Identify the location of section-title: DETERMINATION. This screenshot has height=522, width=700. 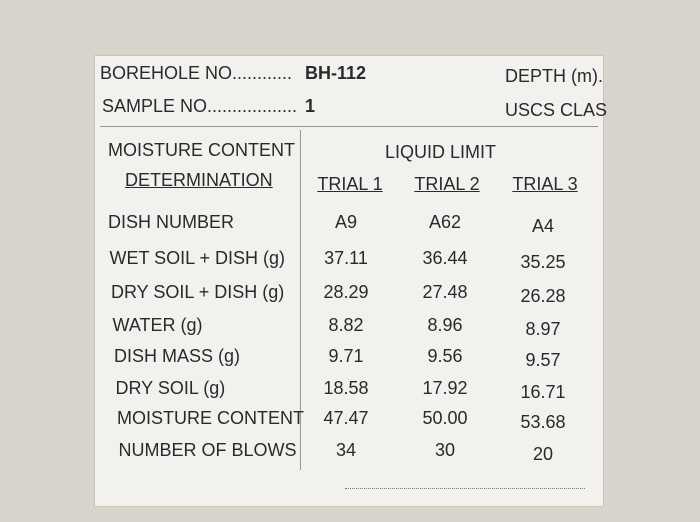
(199, 180).